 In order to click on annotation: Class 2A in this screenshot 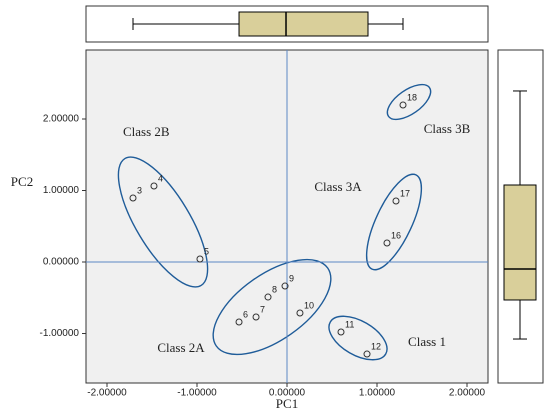, I will do `click(181, 347)`.